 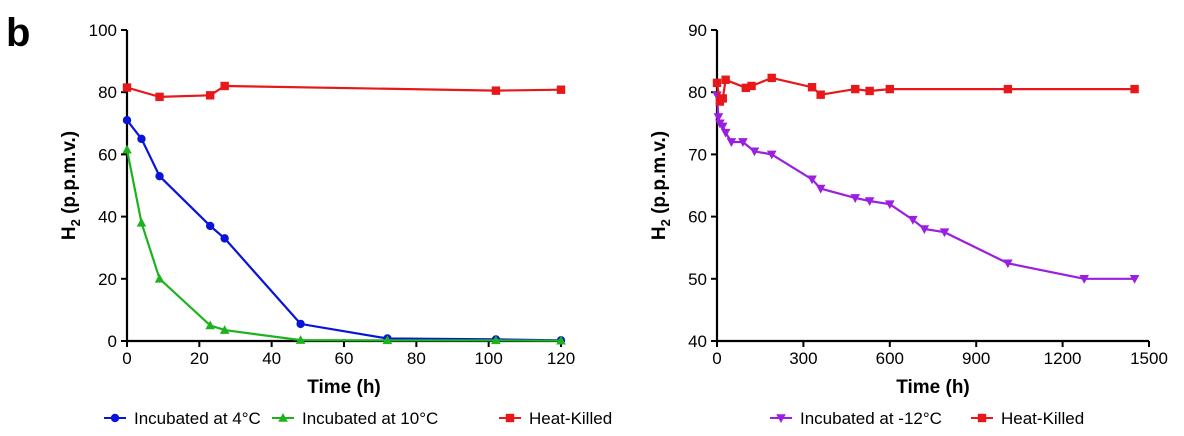 I want to click on legend-label: Incubated at 10°C, so click(x=370, y=418).